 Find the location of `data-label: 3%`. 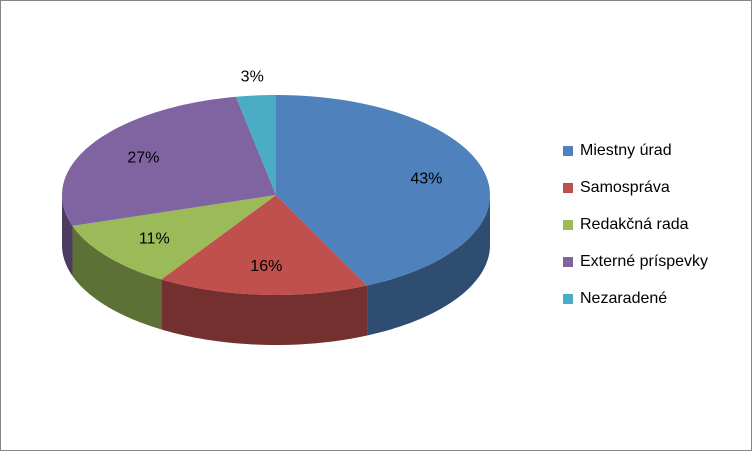

data-label: 3% is located at coordinates (252, 77).